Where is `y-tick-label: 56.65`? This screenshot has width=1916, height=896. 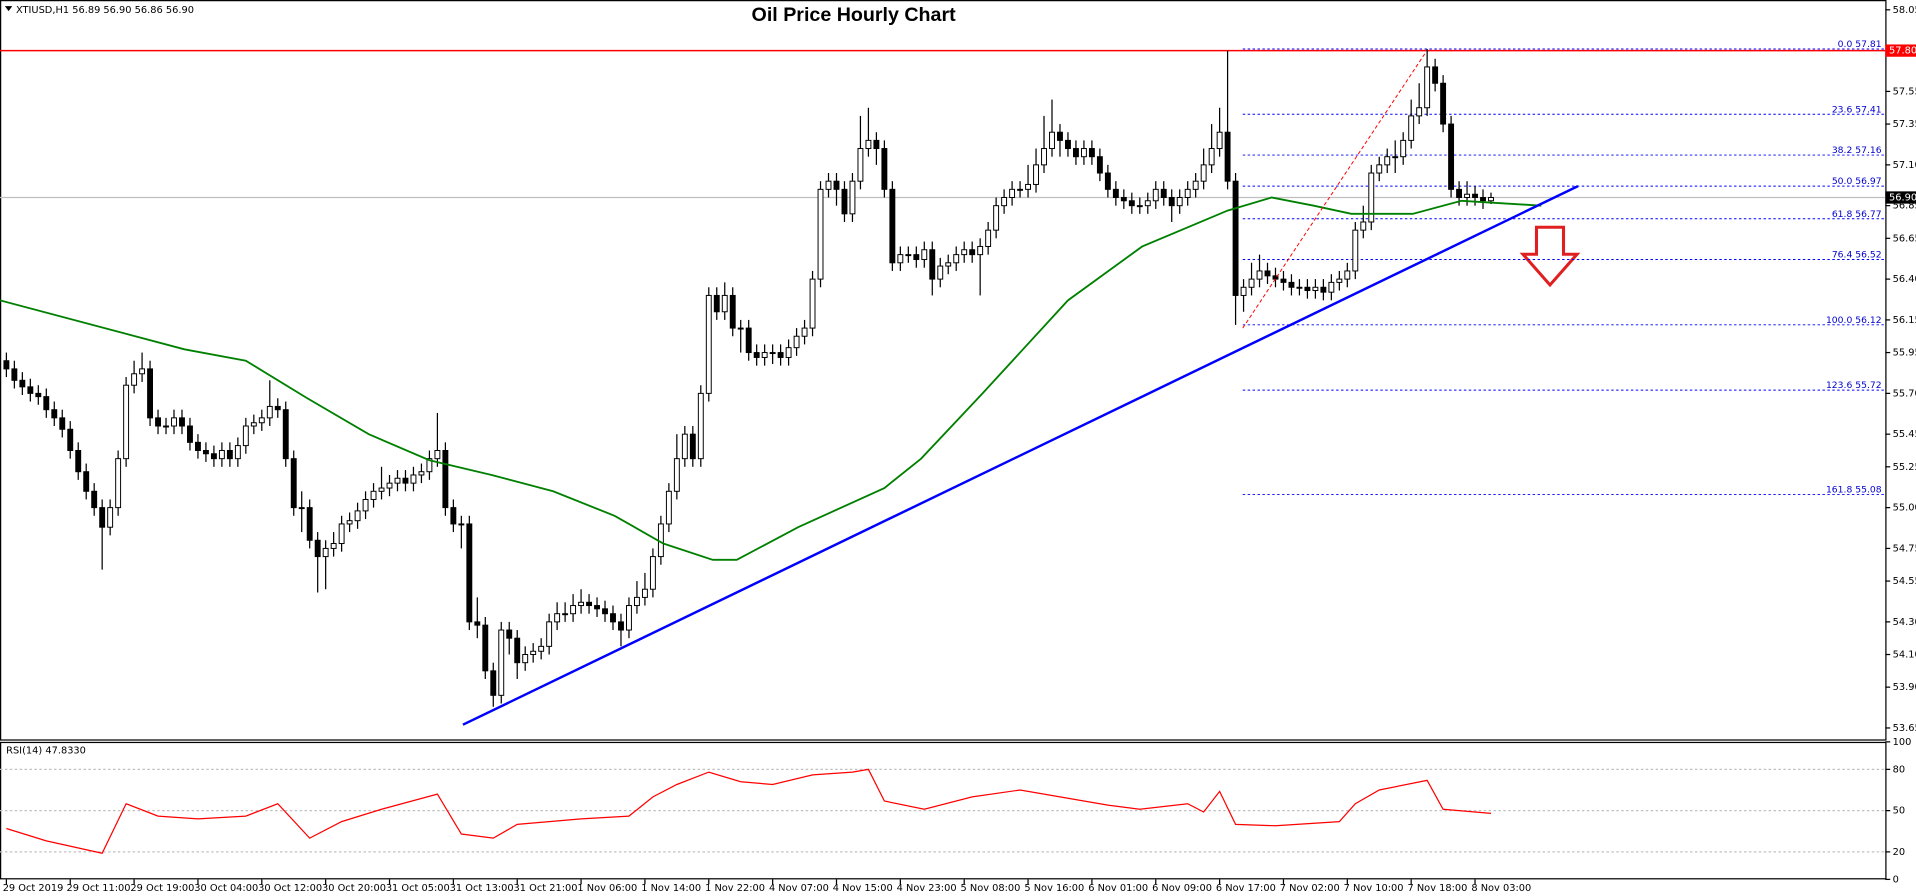
y-tick-label: 56.65 is located at coordinates (1904, 238).